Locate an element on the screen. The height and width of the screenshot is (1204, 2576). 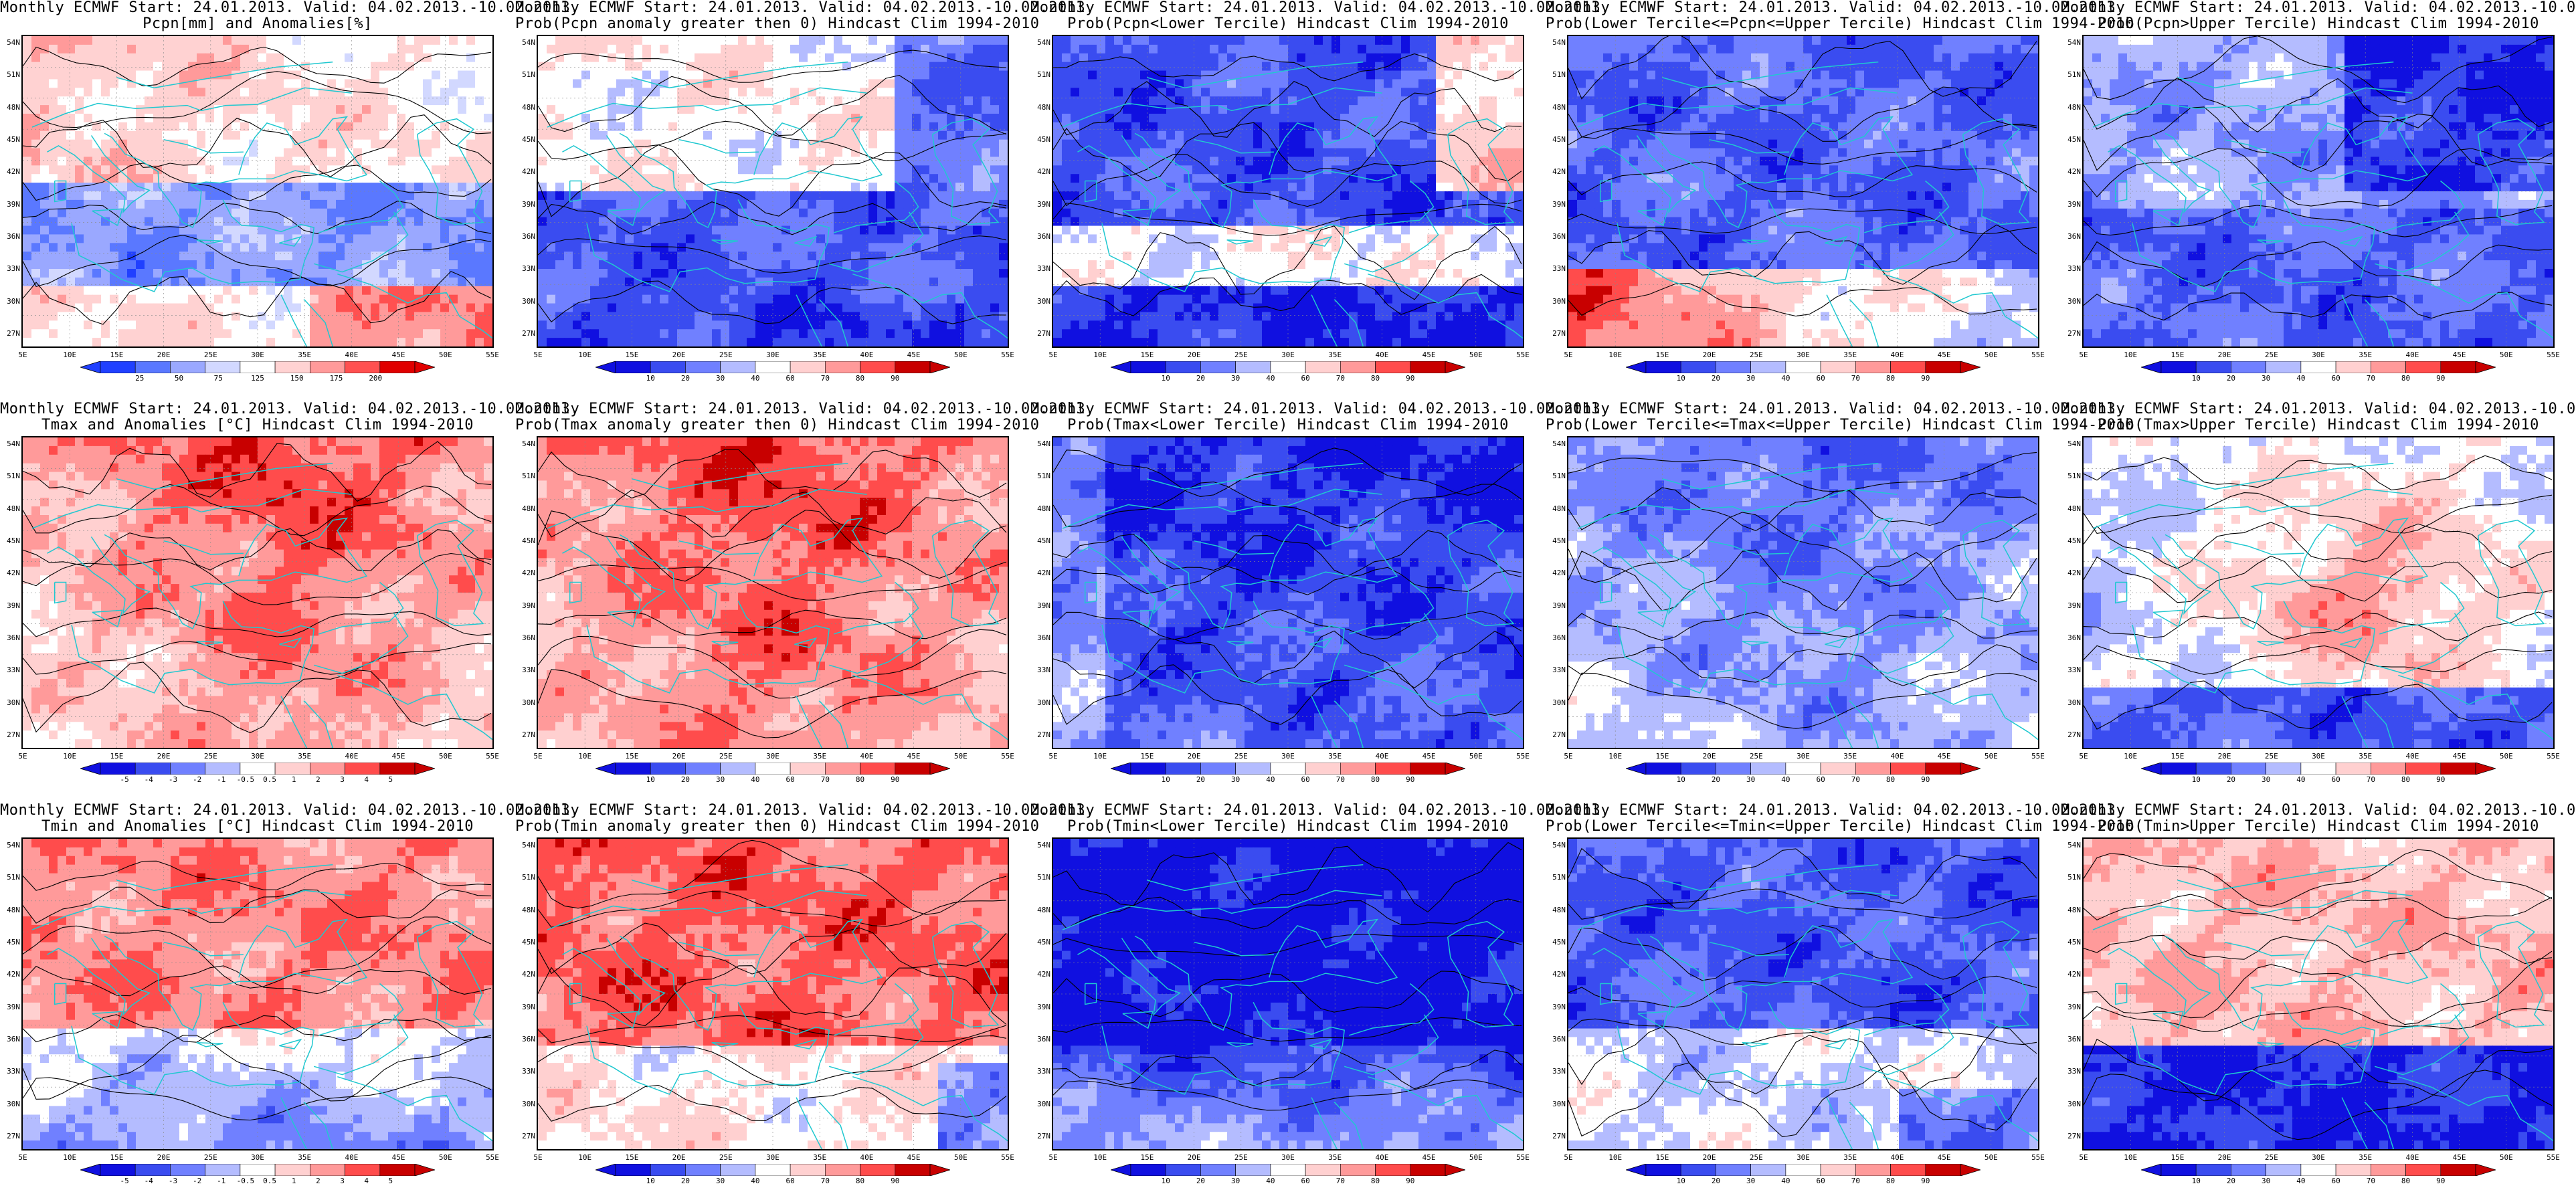
lat-tick-label: 54N is located at coordinates (1040, 845).